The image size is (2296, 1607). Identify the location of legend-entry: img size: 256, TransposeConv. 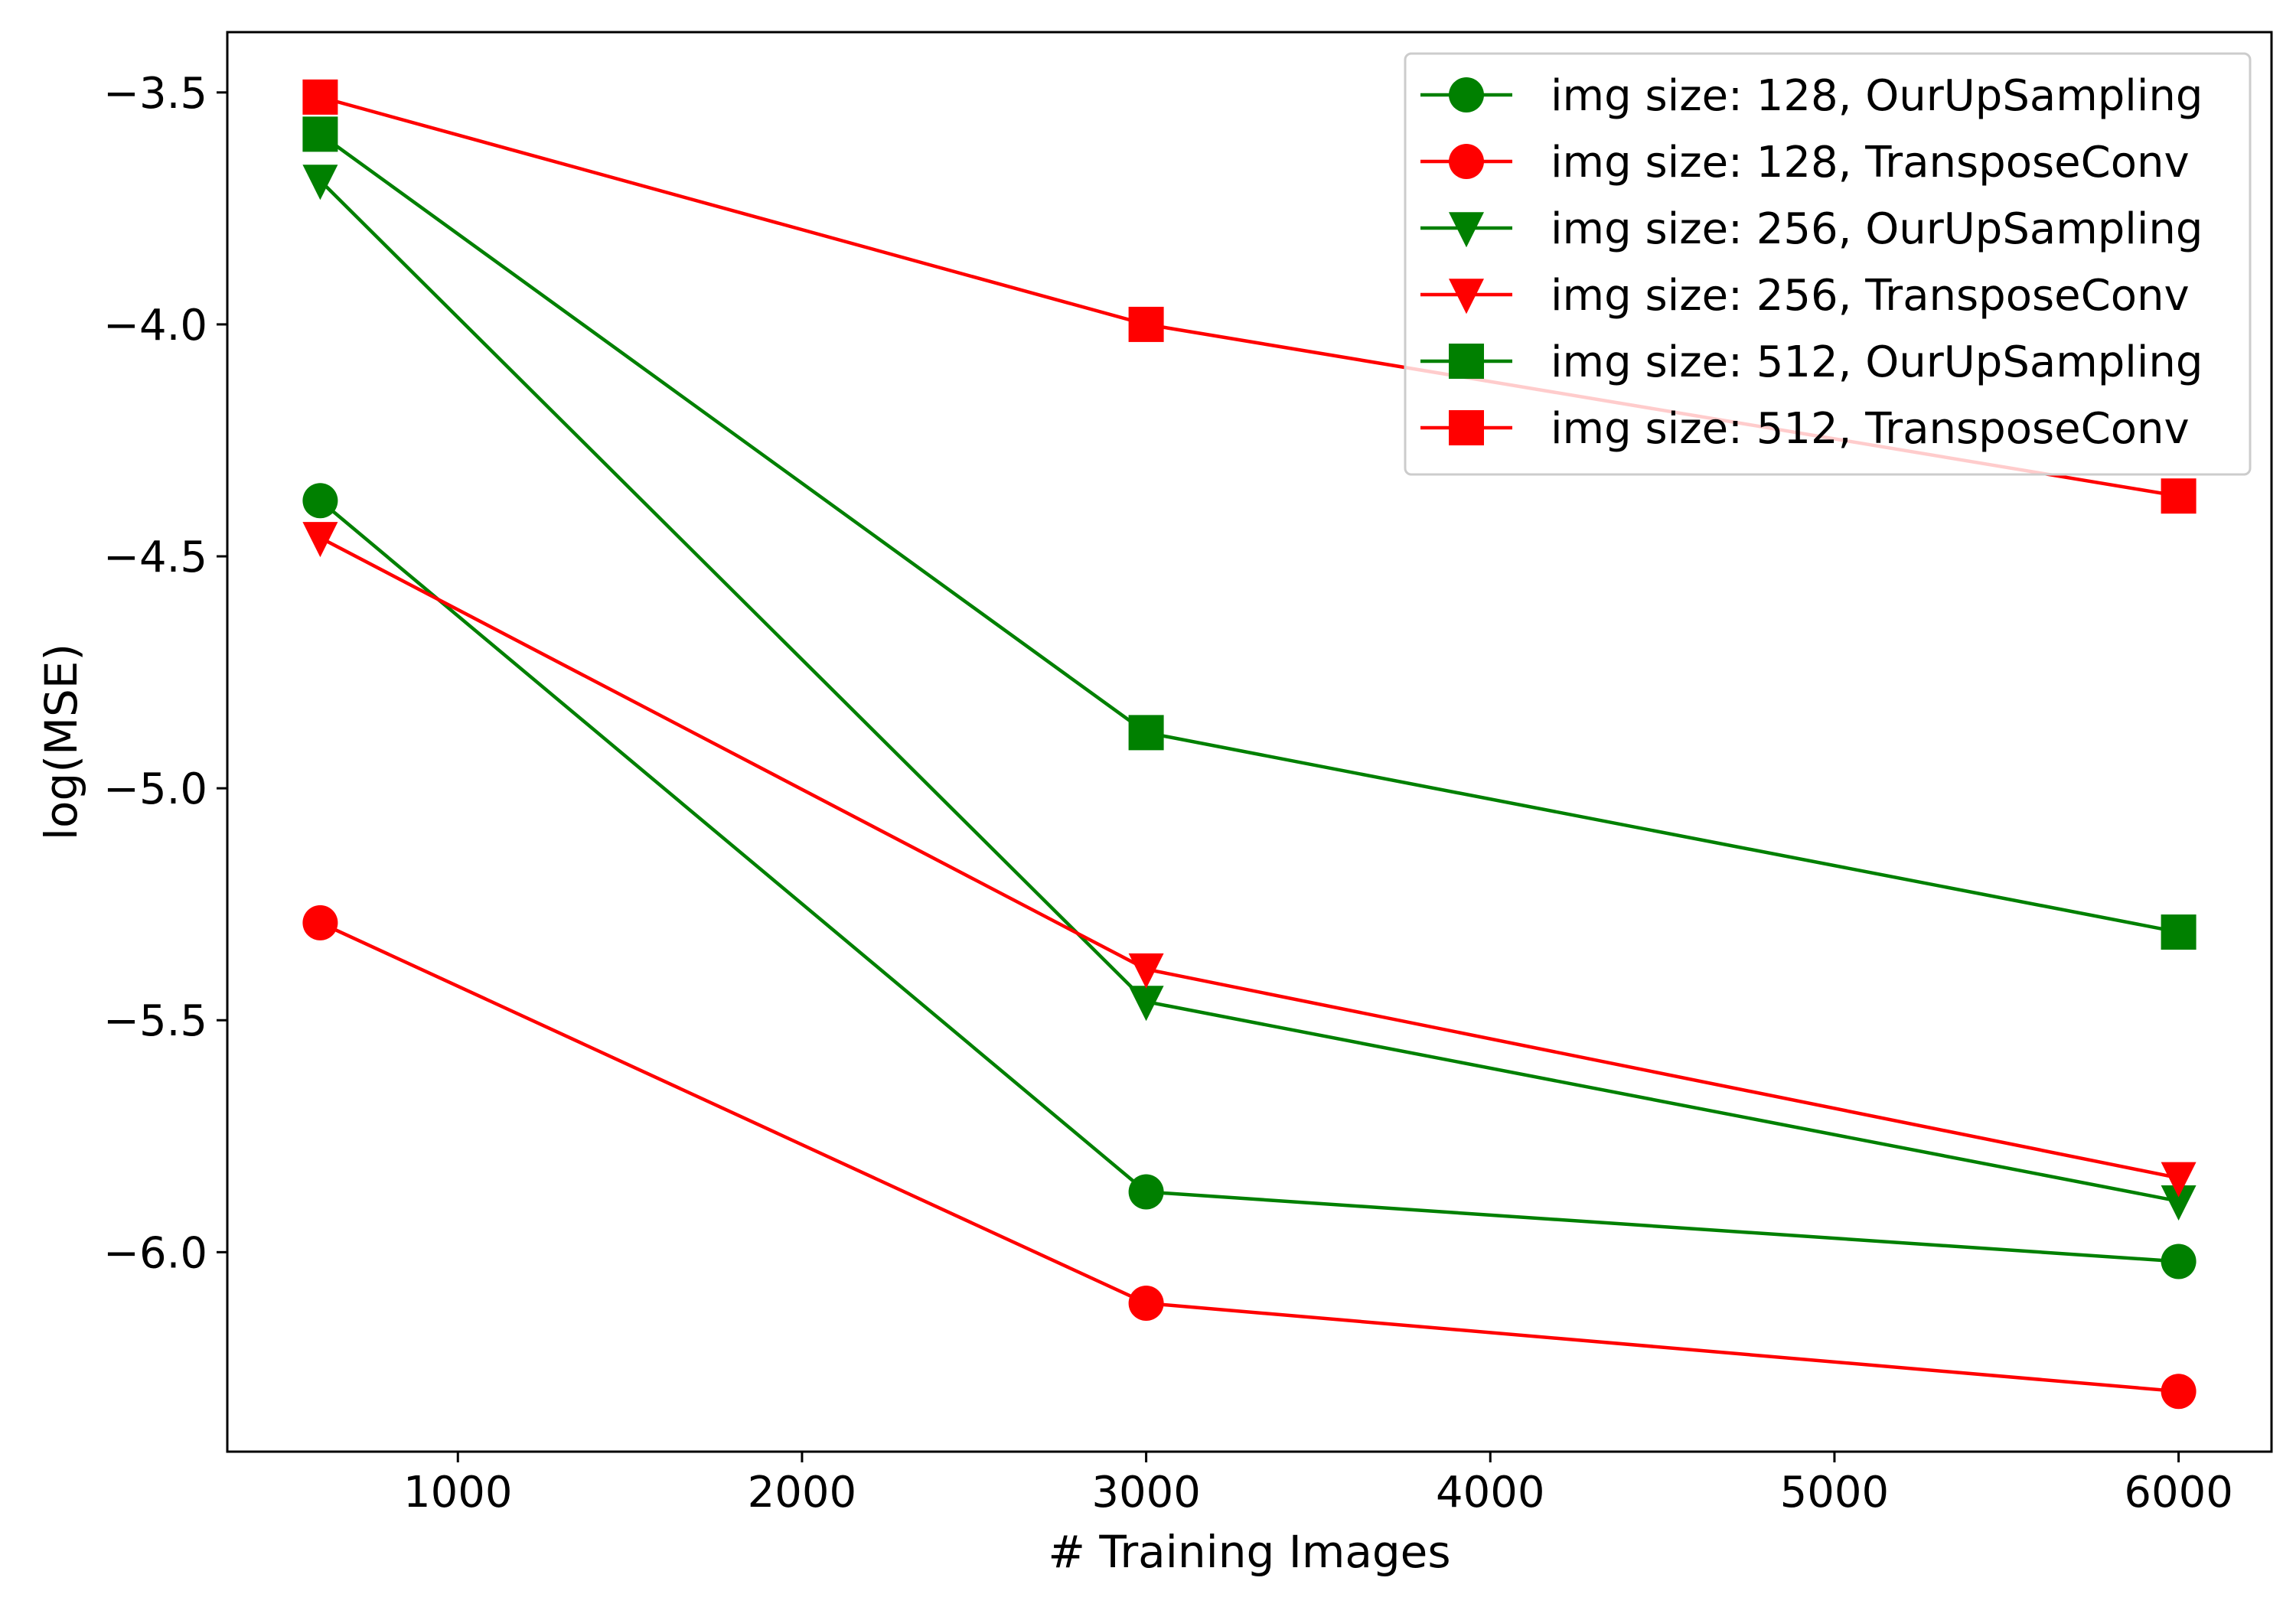
(1805, 296).